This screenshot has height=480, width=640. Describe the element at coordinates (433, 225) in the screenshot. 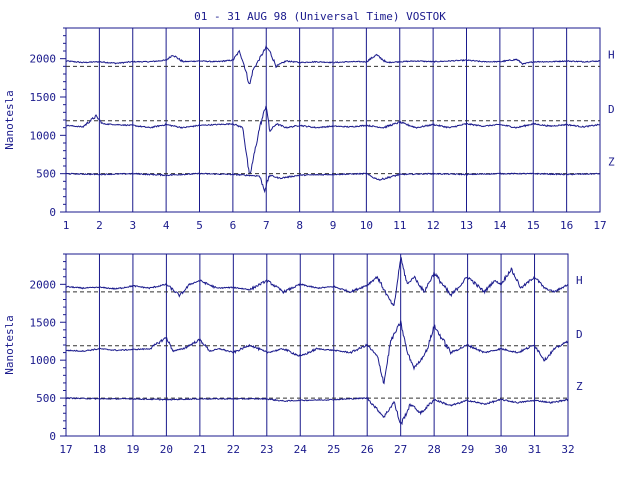

I see `x-tick-label: 12` at that location.